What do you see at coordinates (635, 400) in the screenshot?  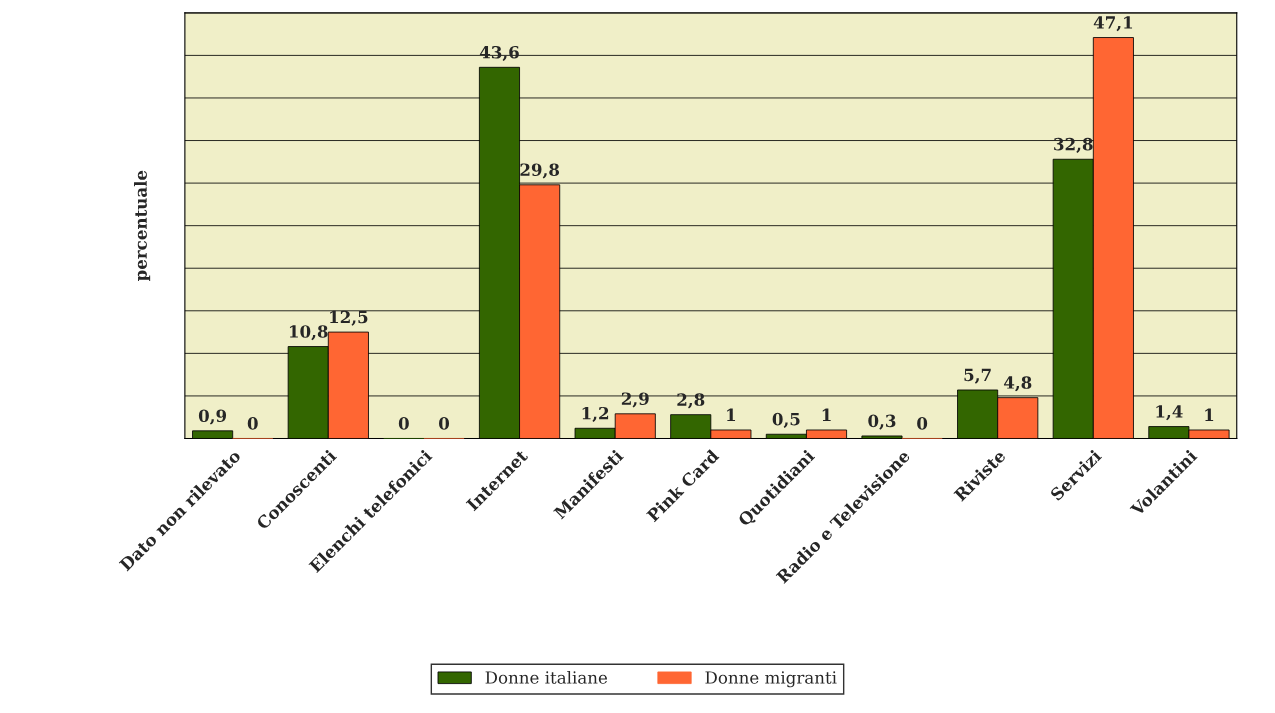 I see `data-label: 2,9` at bounding box center [635, 400].